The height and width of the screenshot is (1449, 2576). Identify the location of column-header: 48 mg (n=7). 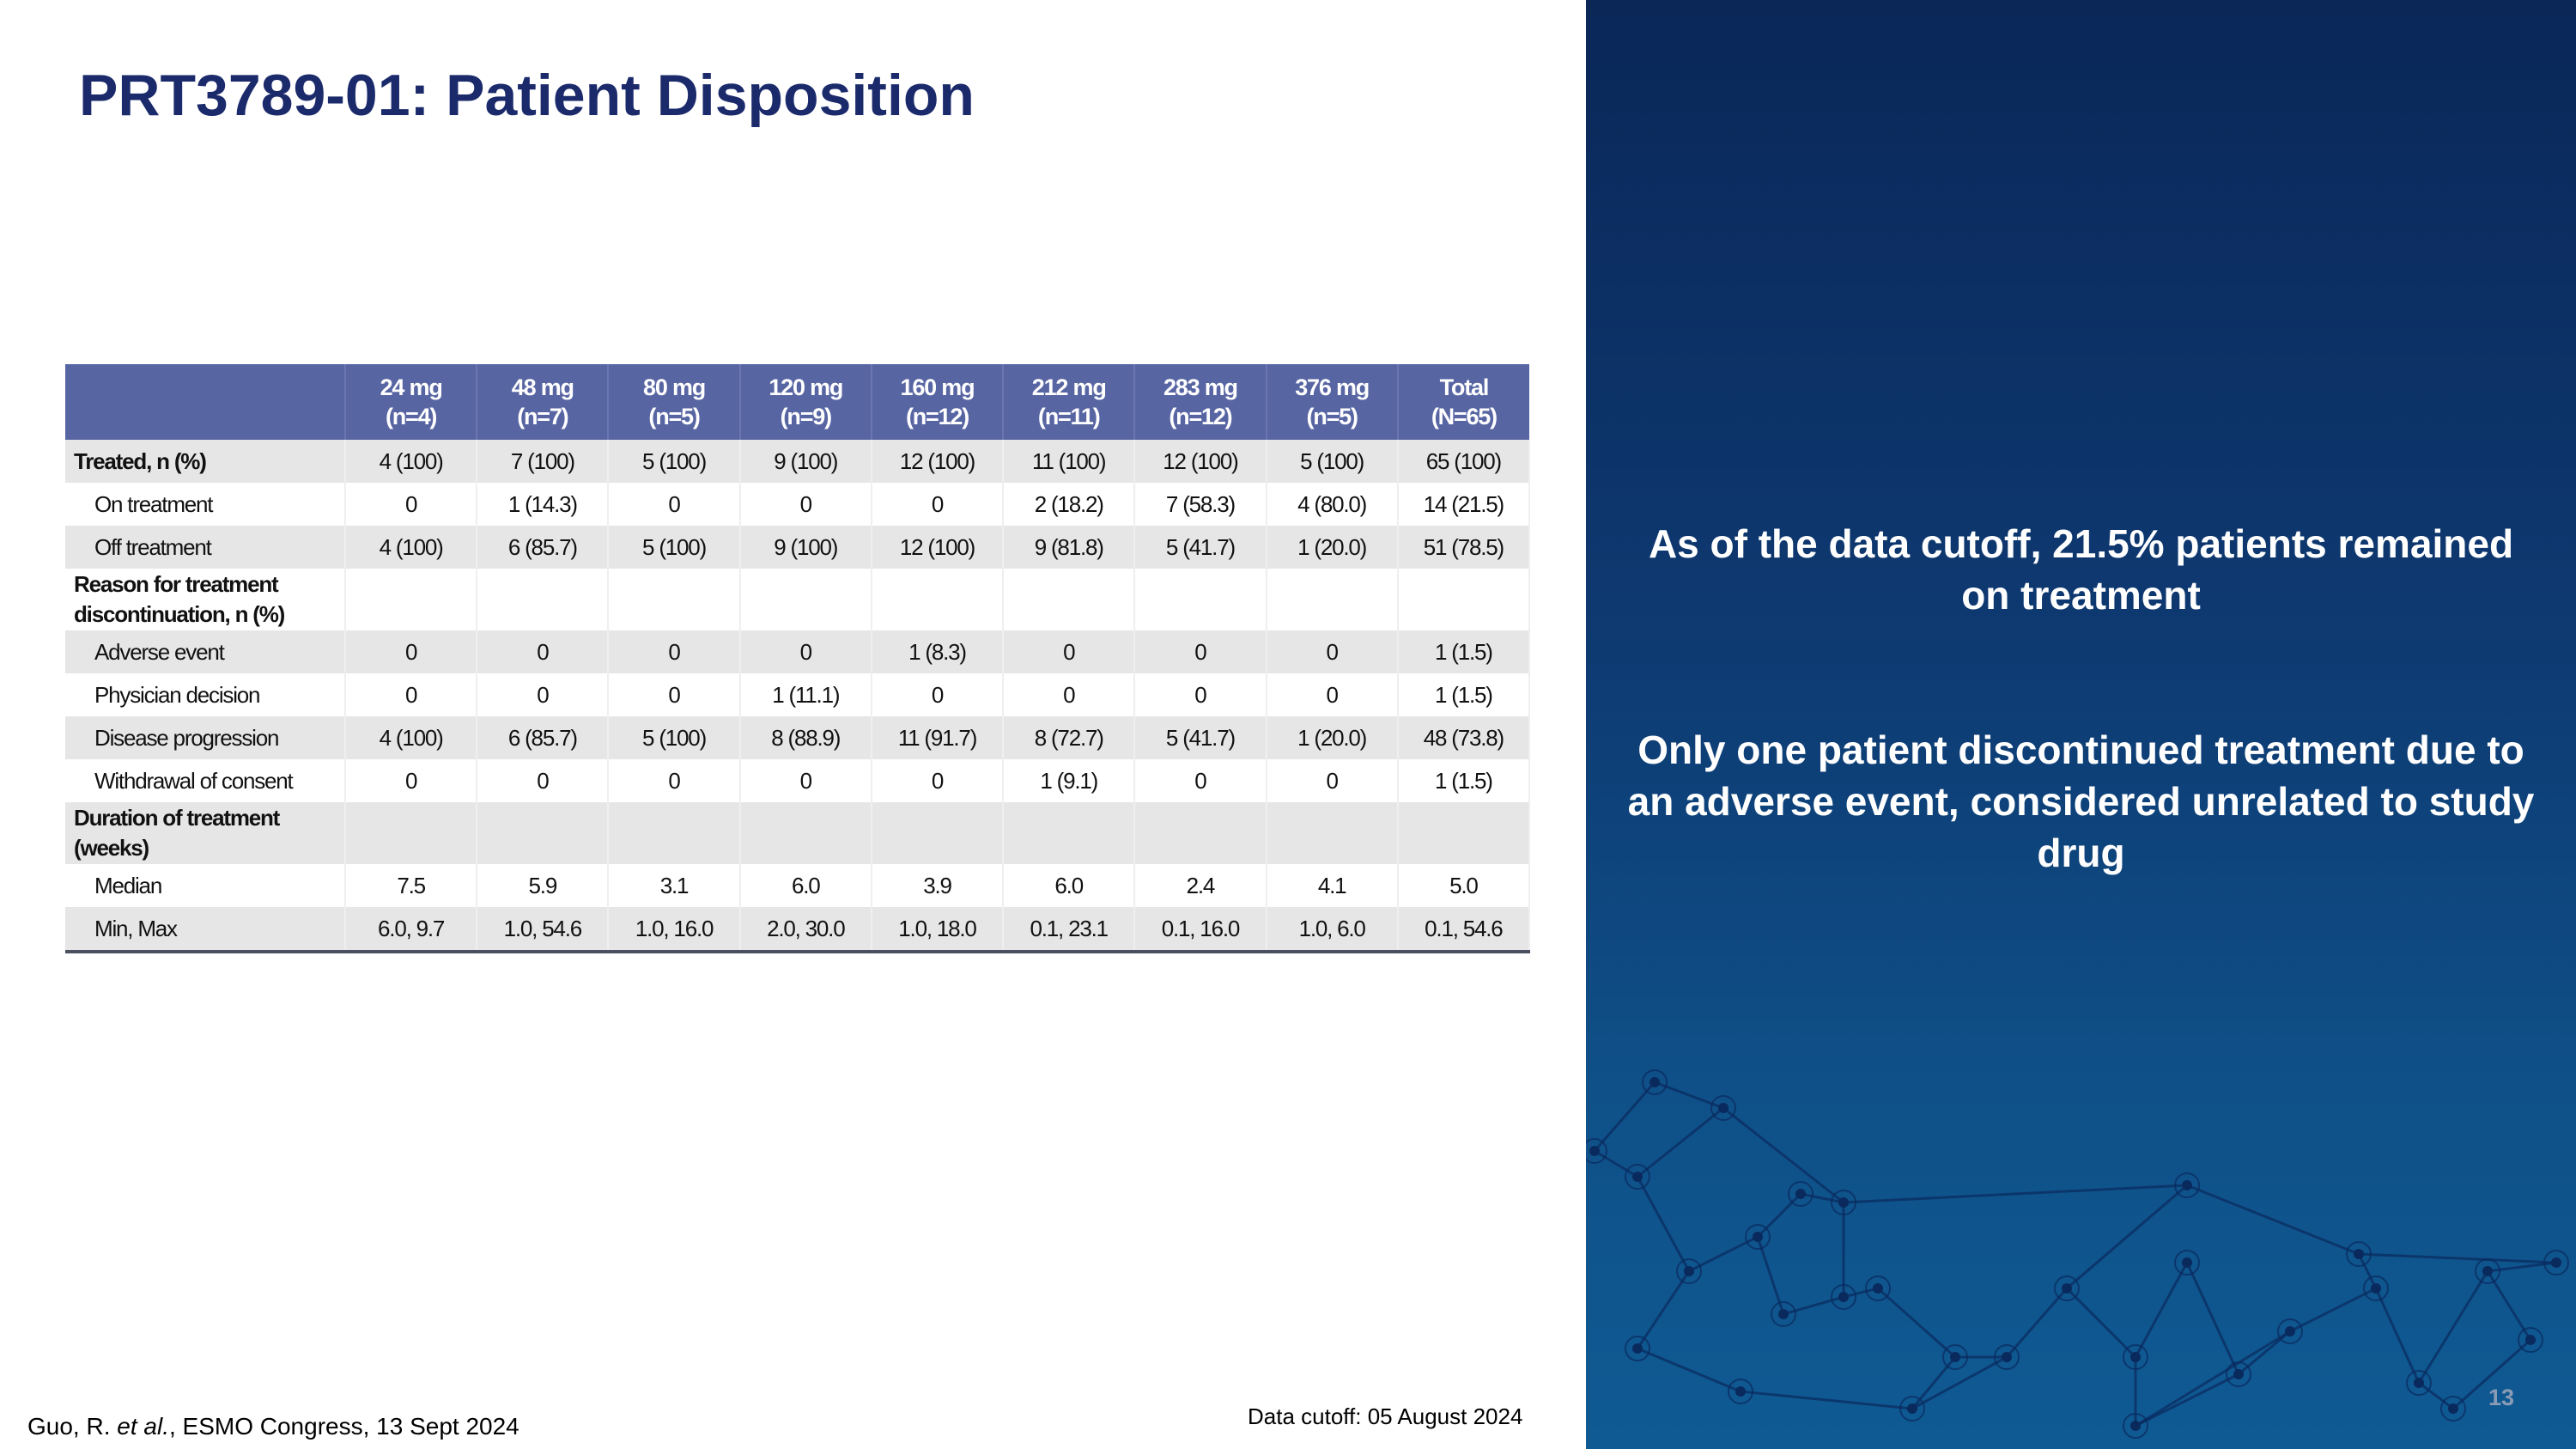
(543, 402).